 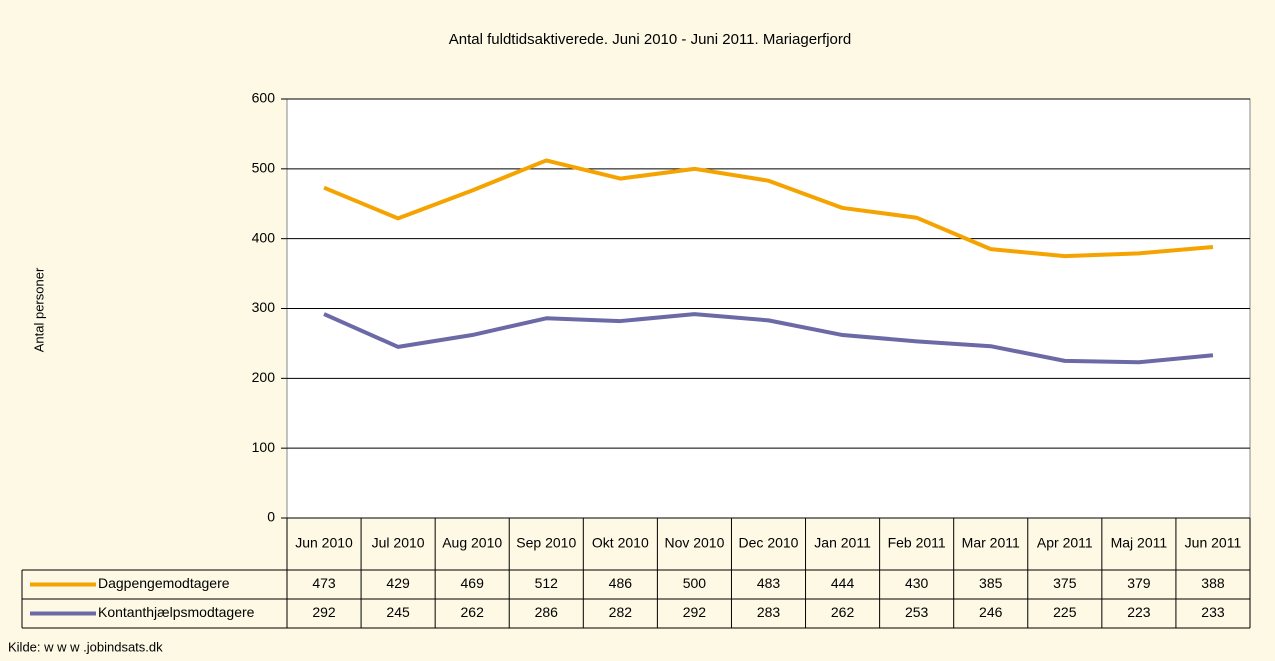 What do you see at coordinates (164, 583) in the screenshot?
I see `legend-label: Dagpengemodtagere` at bounding box center [164, 583].